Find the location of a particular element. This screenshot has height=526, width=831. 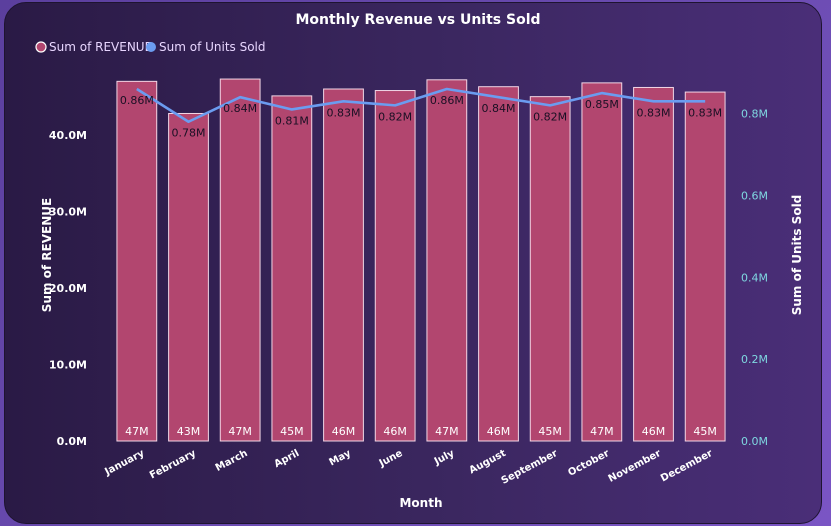

y-axis-ticks: 0.0M 10.0M 20.0M 30.0M 40.0M is located at coordinates (68, 288).